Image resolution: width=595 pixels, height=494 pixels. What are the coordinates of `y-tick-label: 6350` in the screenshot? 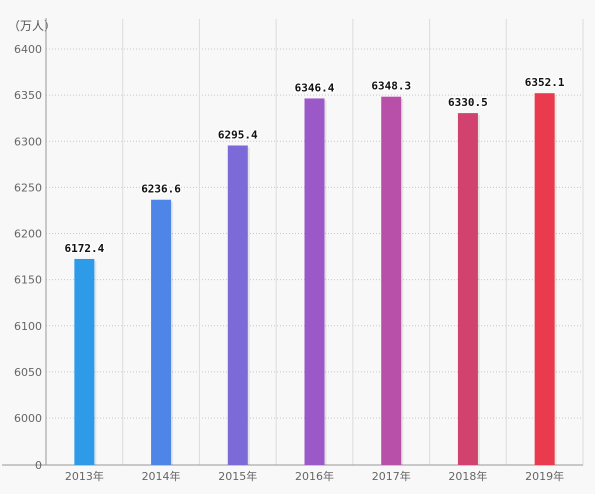 It's located at (28, 95).